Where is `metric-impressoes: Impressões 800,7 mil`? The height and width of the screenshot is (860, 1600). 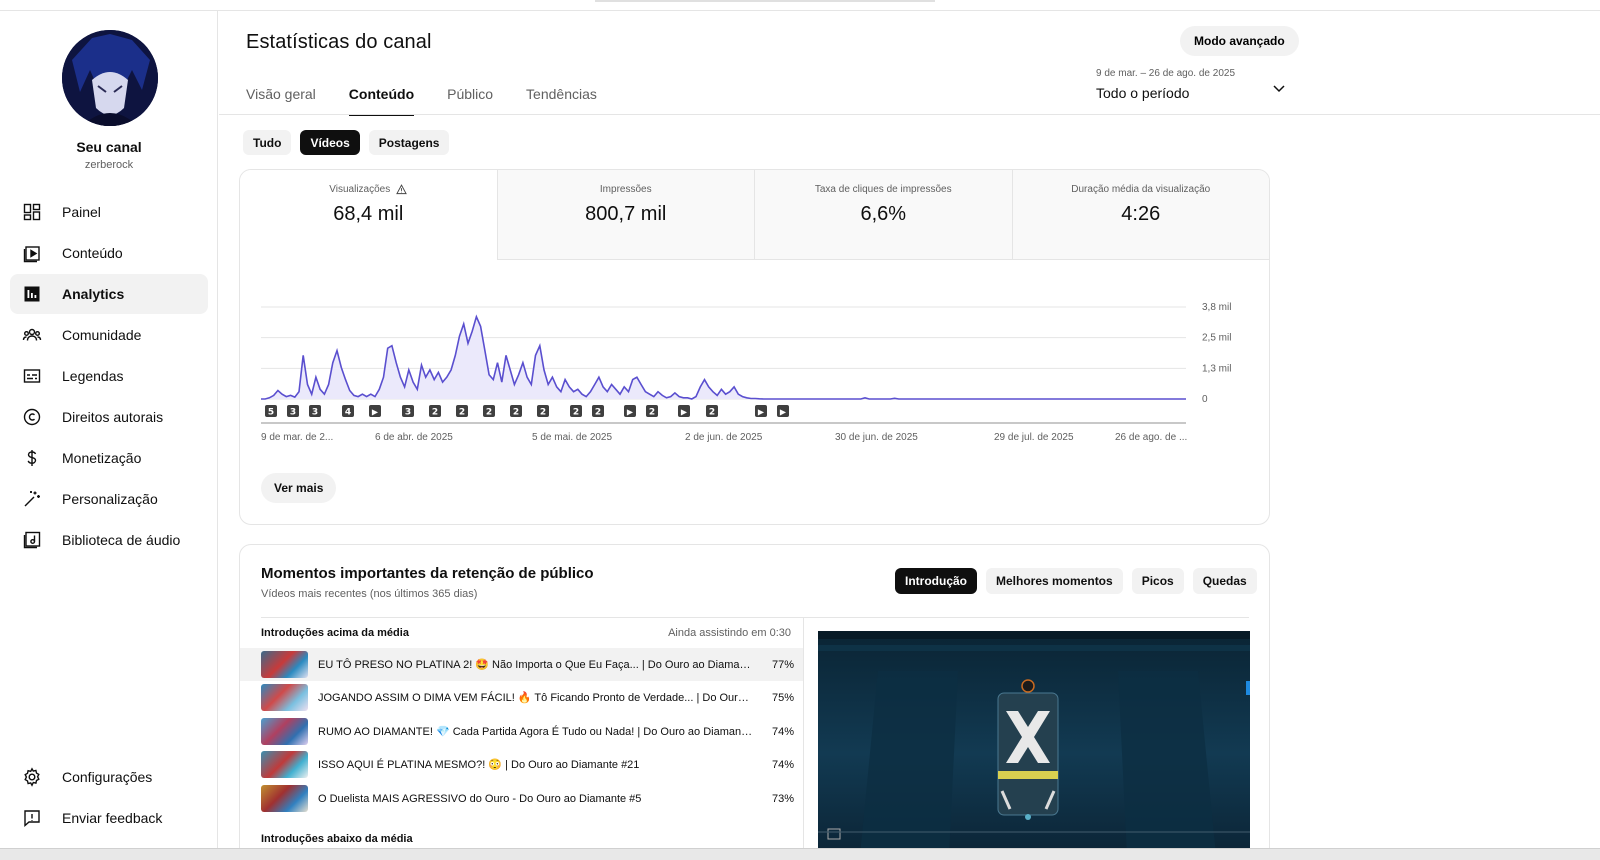
metric-impressoes: Impressões 800,7 mil is located at coordinates (626, 215).